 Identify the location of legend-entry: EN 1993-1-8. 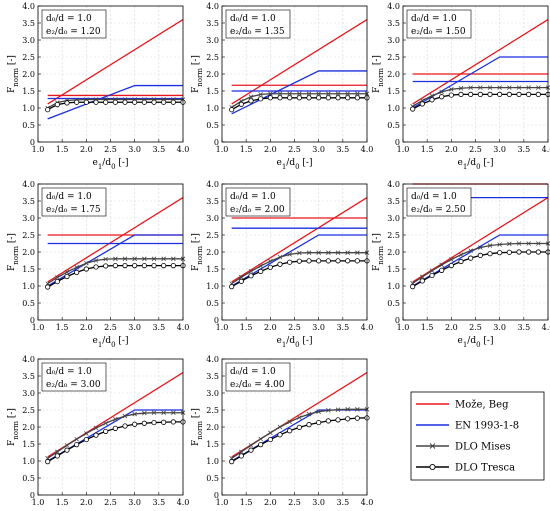
(467, 426).